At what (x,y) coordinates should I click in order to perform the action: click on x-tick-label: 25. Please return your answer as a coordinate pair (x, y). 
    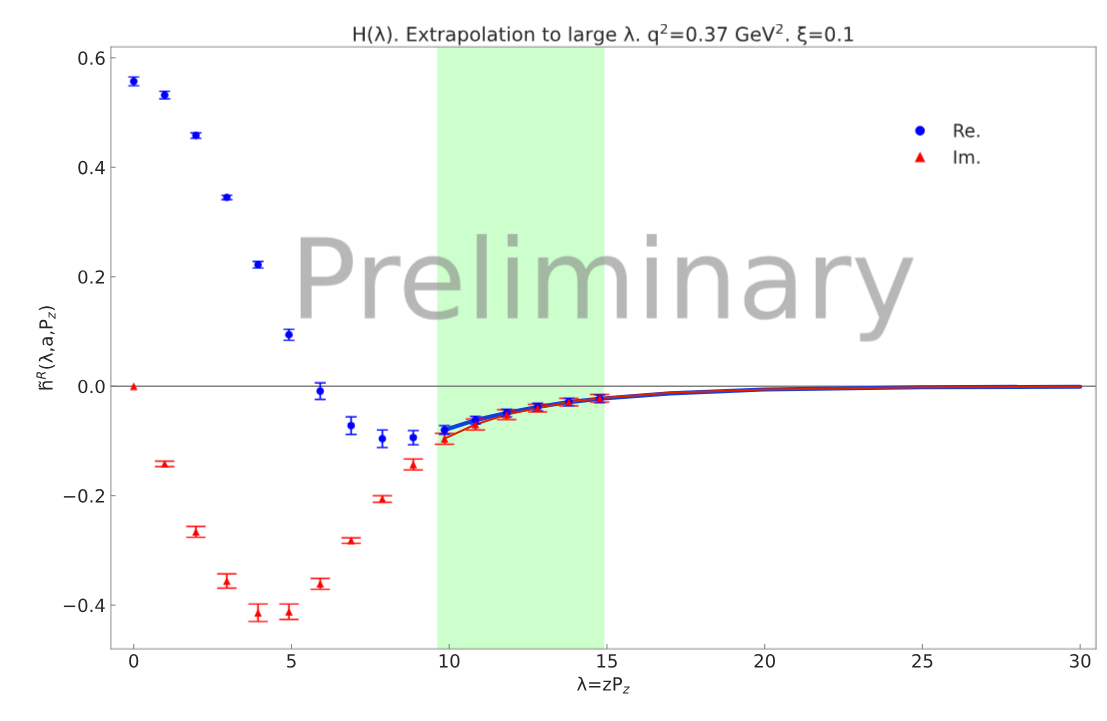
    Looking at the image, I should click on (922, 661).